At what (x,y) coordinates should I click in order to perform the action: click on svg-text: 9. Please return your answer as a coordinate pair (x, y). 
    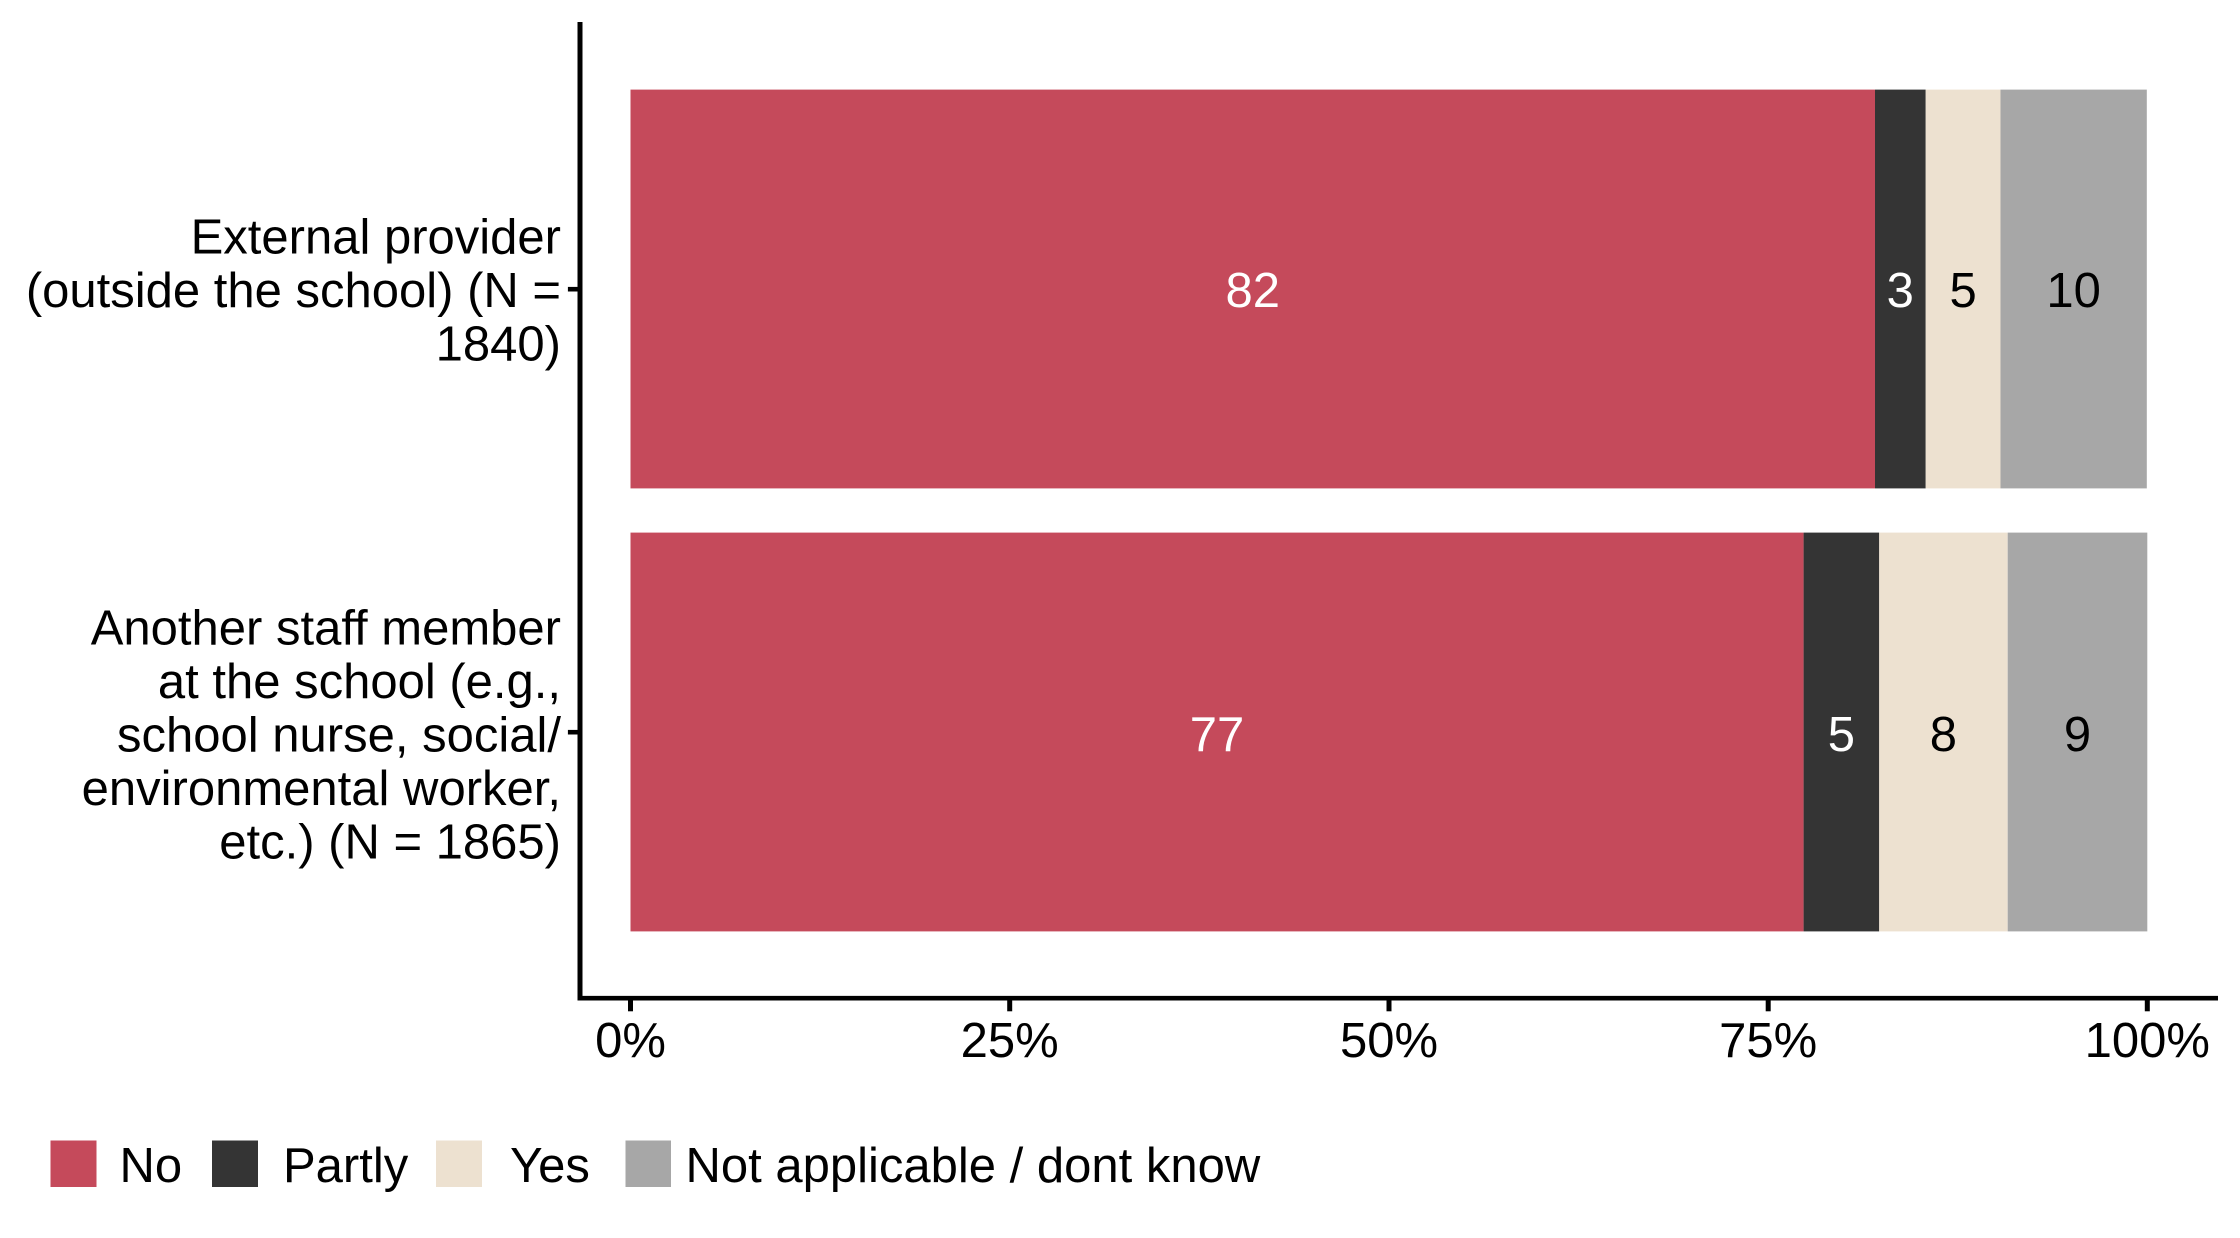
    Looking at the image, I should click on (2077, 735).